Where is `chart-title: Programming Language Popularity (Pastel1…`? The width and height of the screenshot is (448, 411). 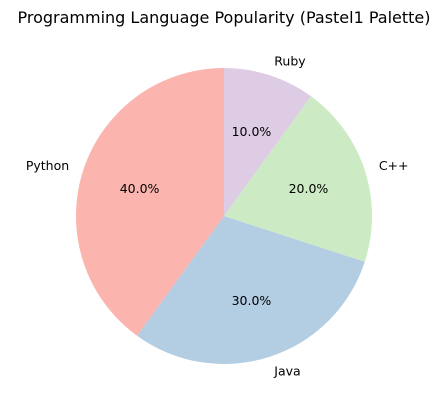
chart-title: Programming Language Popularity (Pastel1… is located at coordinates (223, 17).